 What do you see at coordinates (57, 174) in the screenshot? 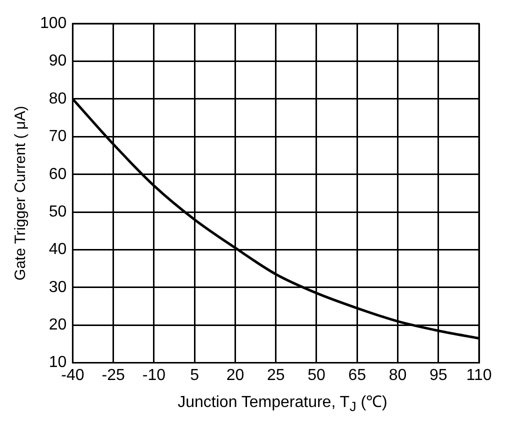
I see `y-tick-label: 60` at bounding box center [57, 174].